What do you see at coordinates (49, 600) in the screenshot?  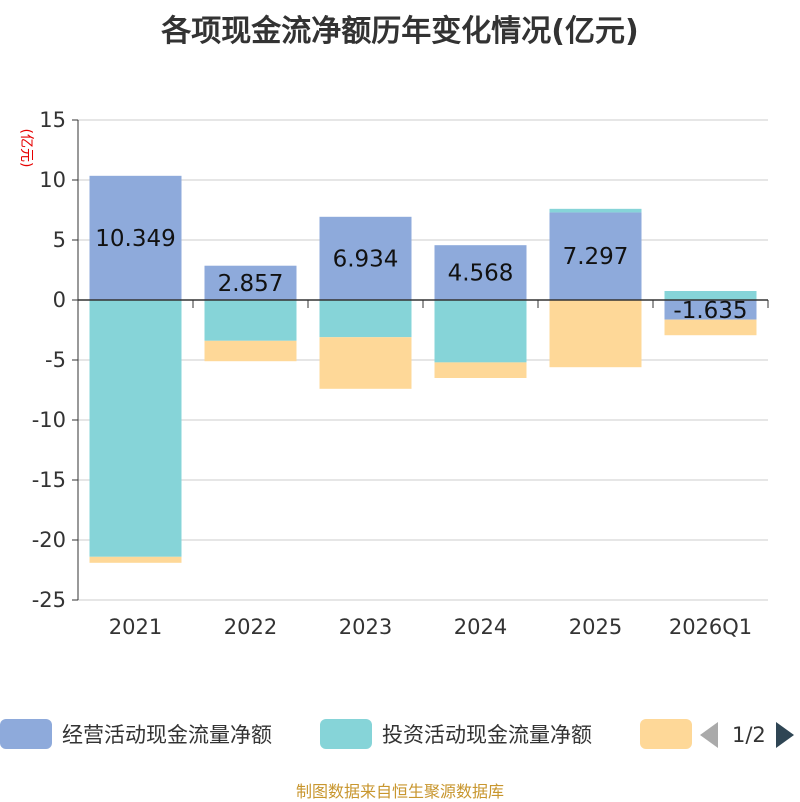 I see `y-tick-label: -25` at bounding box center [49, 600].